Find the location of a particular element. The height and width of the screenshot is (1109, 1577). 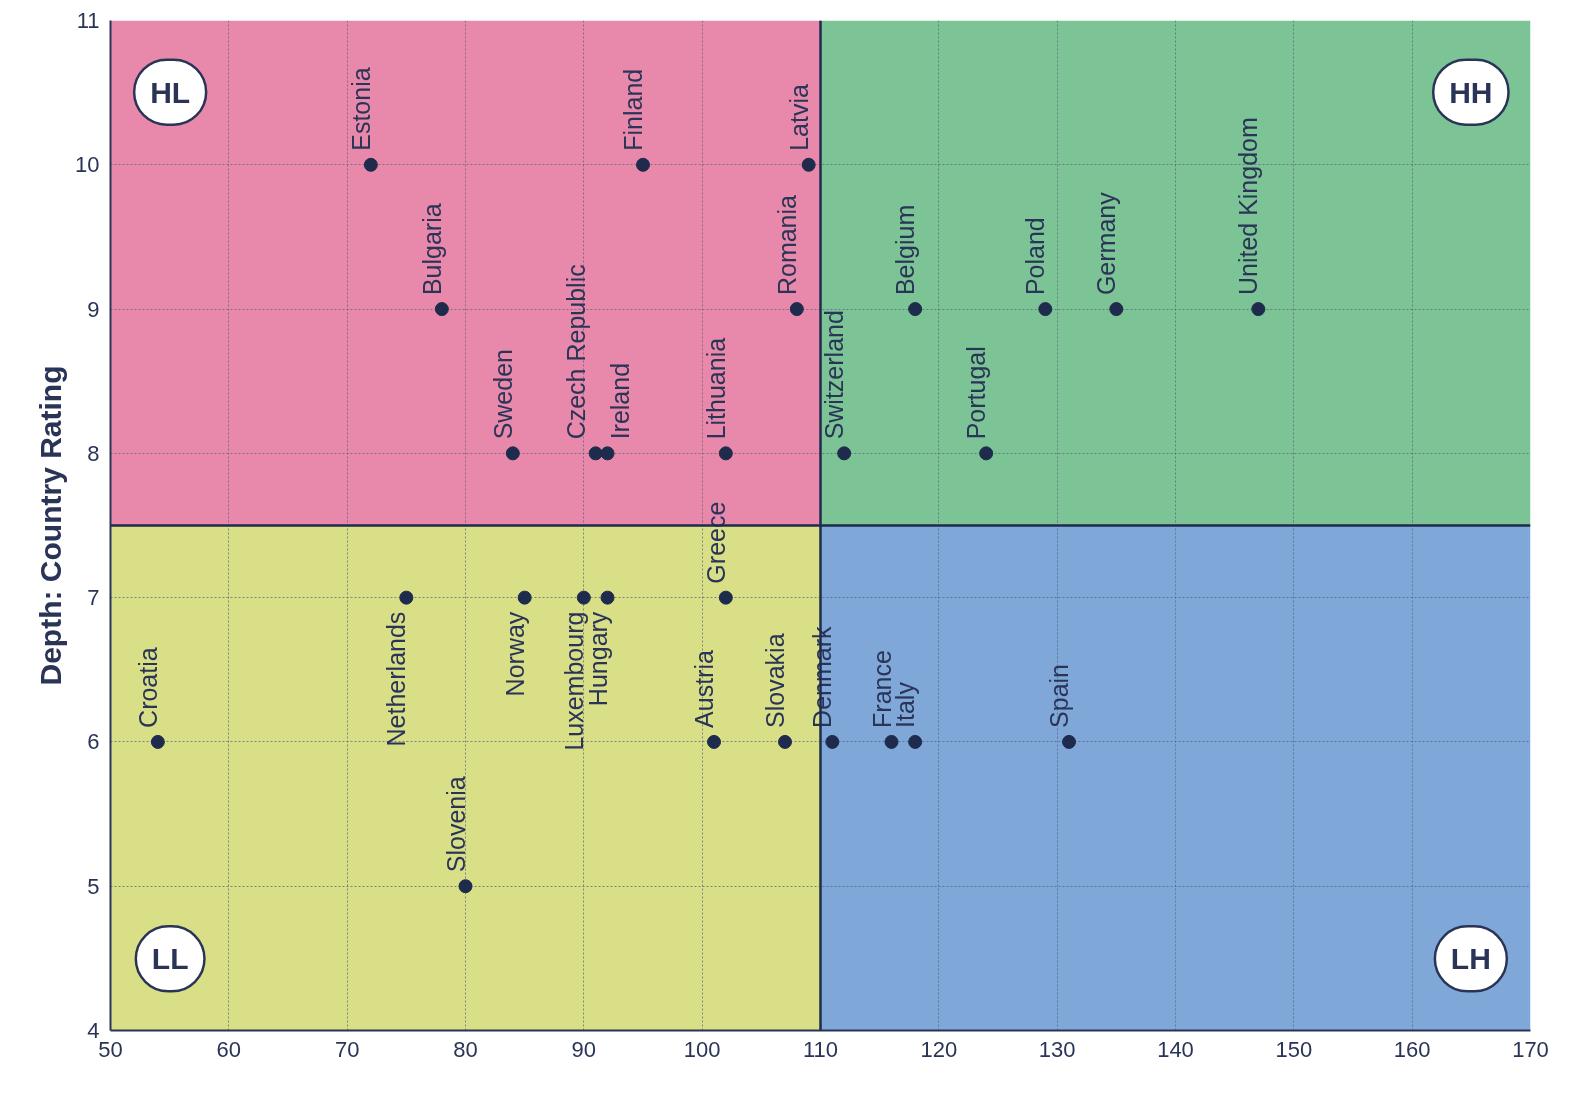

text: Belgium is located at coordinates (905, 250).